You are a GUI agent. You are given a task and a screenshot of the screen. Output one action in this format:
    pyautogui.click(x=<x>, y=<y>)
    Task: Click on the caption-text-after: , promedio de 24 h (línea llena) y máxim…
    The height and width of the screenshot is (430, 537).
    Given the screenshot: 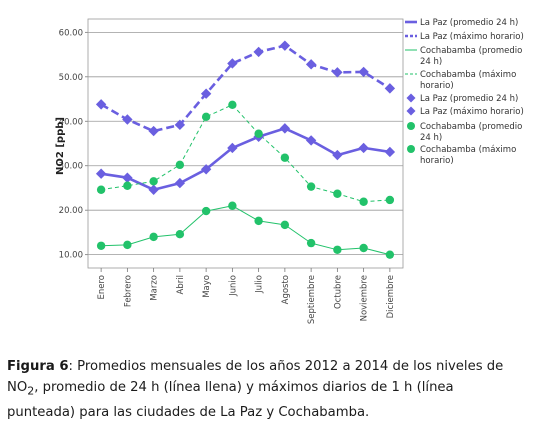 What is the action you would take?
    pyautogui.click(x=230, y=400)
    